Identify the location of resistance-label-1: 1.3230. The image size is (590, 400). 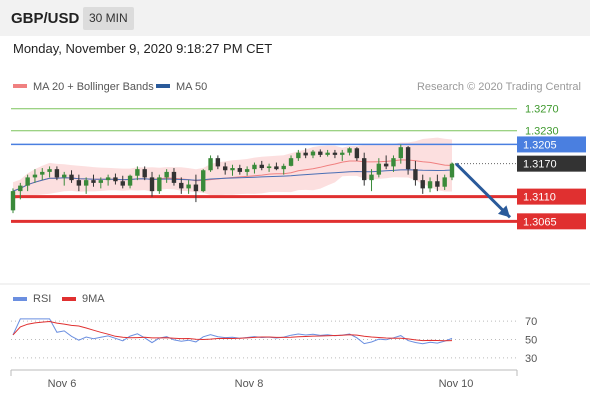
(542, 132).